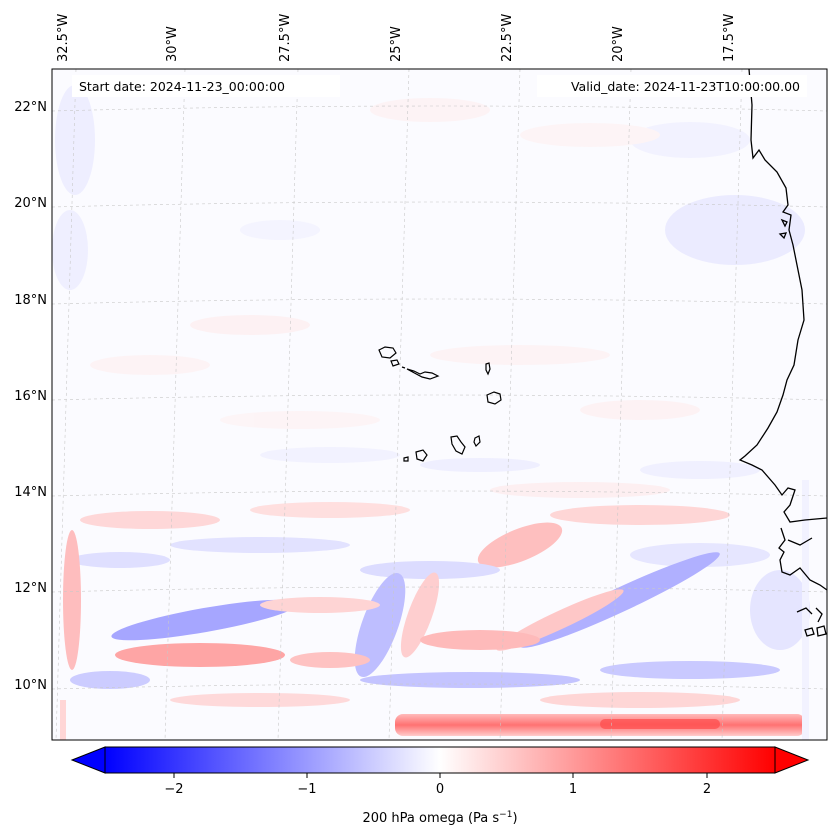 The image size is (837, 839). I want to click on senegal-gambia-coast, so click(802, 559).